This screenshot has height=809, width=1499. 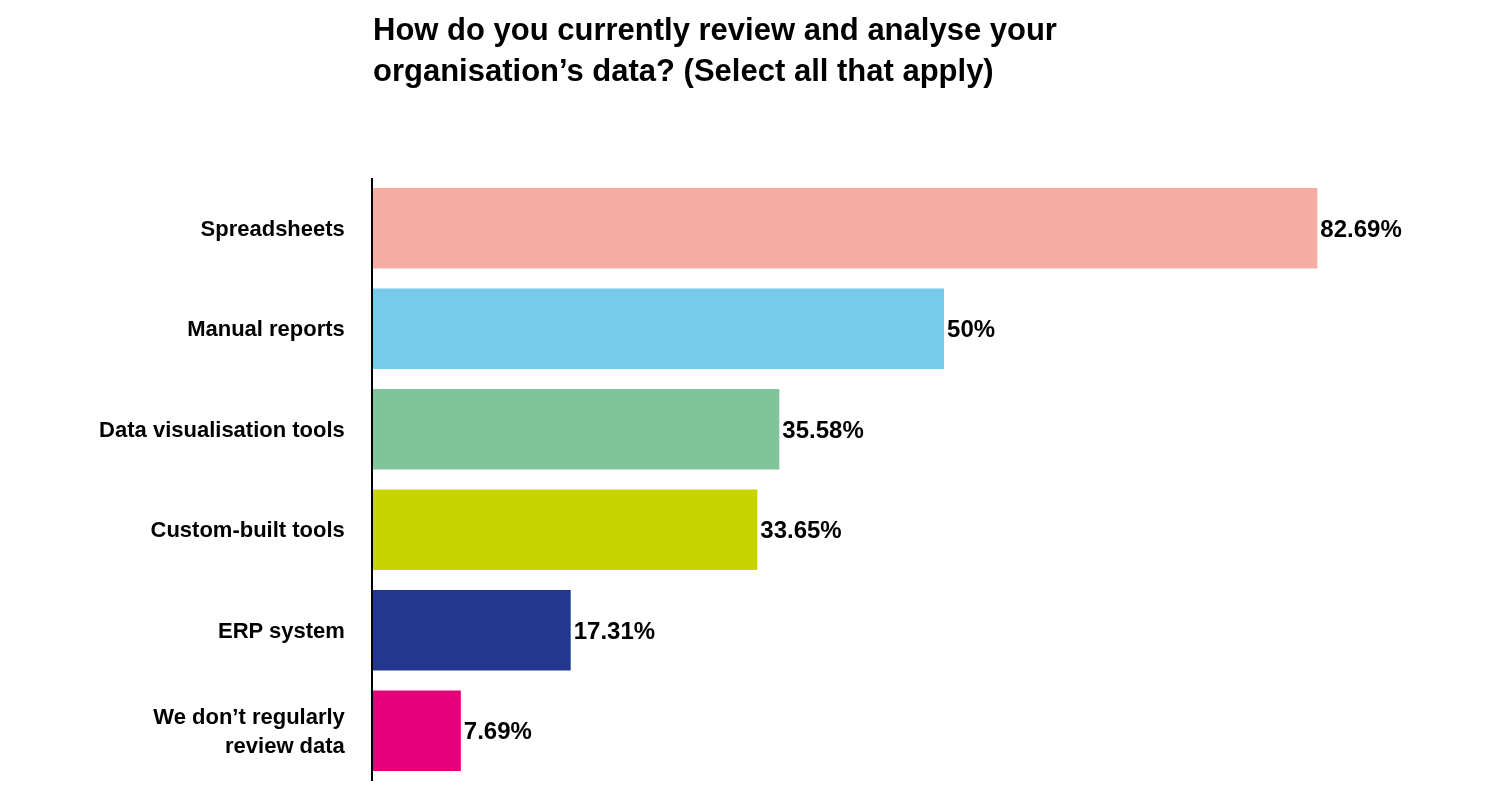 What do you see at coordinates (249, 731) in the screenshot?
I see `y-tick-label: We don’t regularly review data` at bounding box center [249, 731].